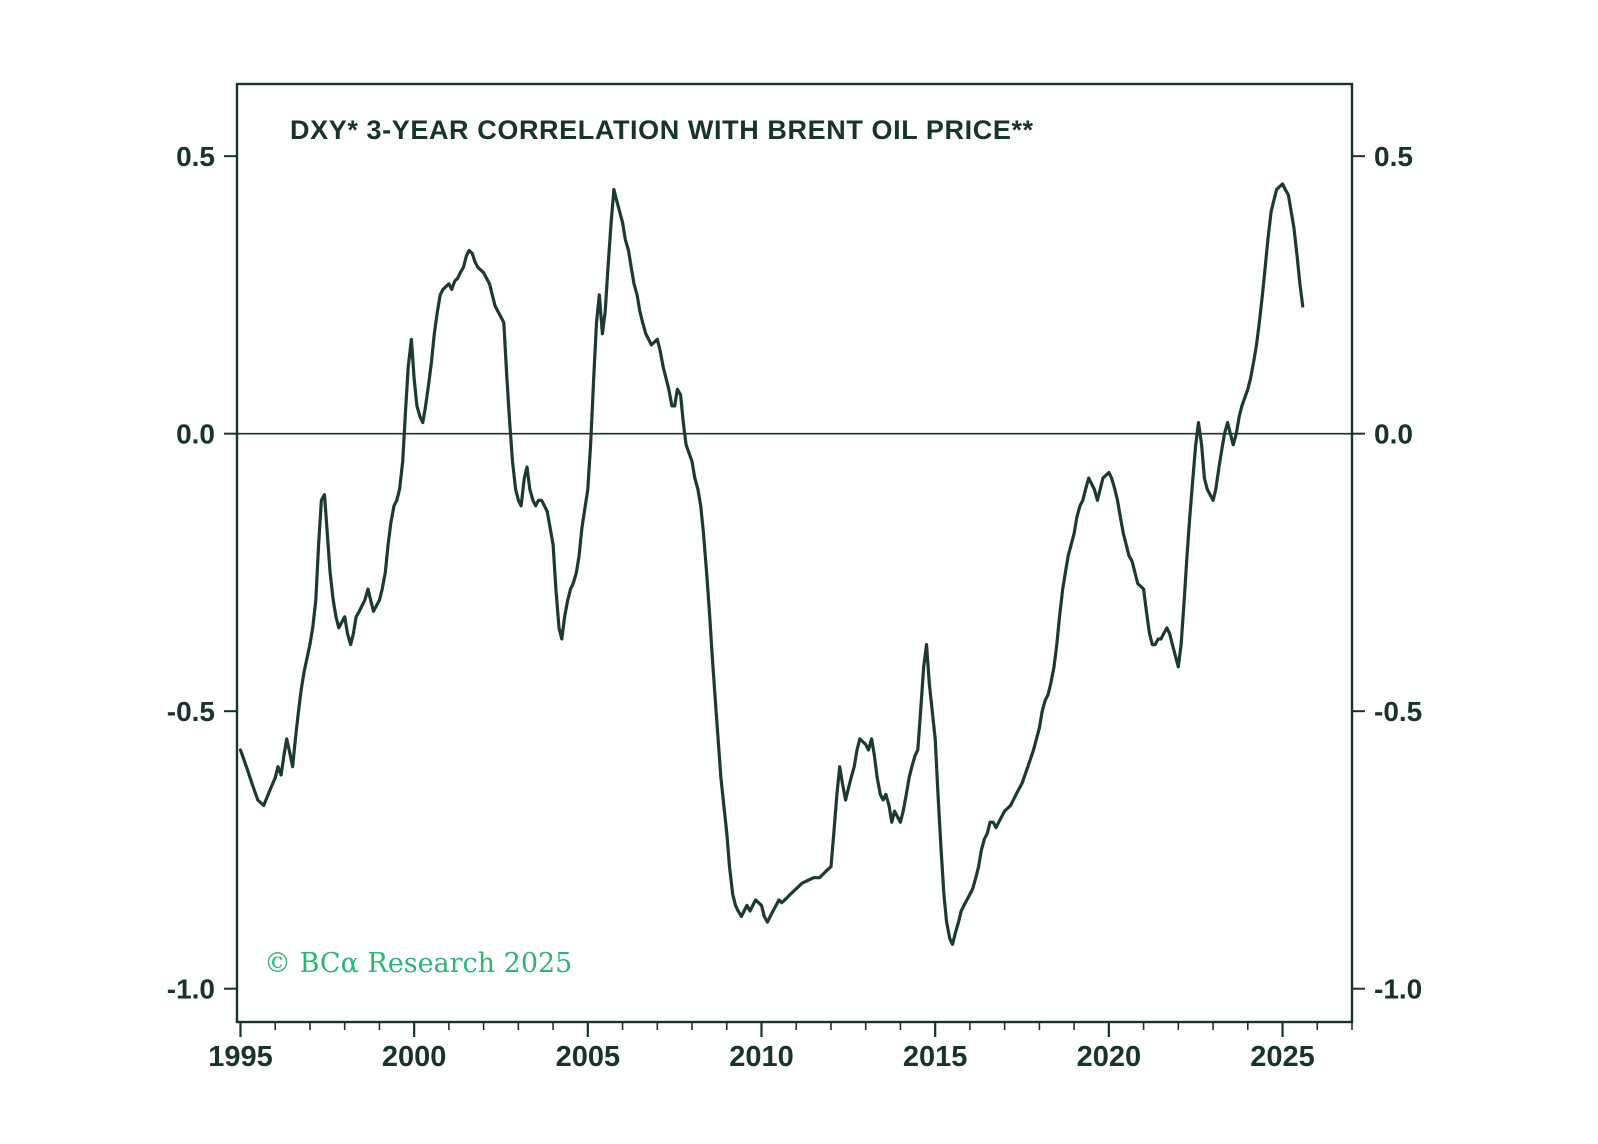  Describe the element at coordinates (1393, 434) in the screenshot. I see `y-axis-label-right: 0.0` at that location.